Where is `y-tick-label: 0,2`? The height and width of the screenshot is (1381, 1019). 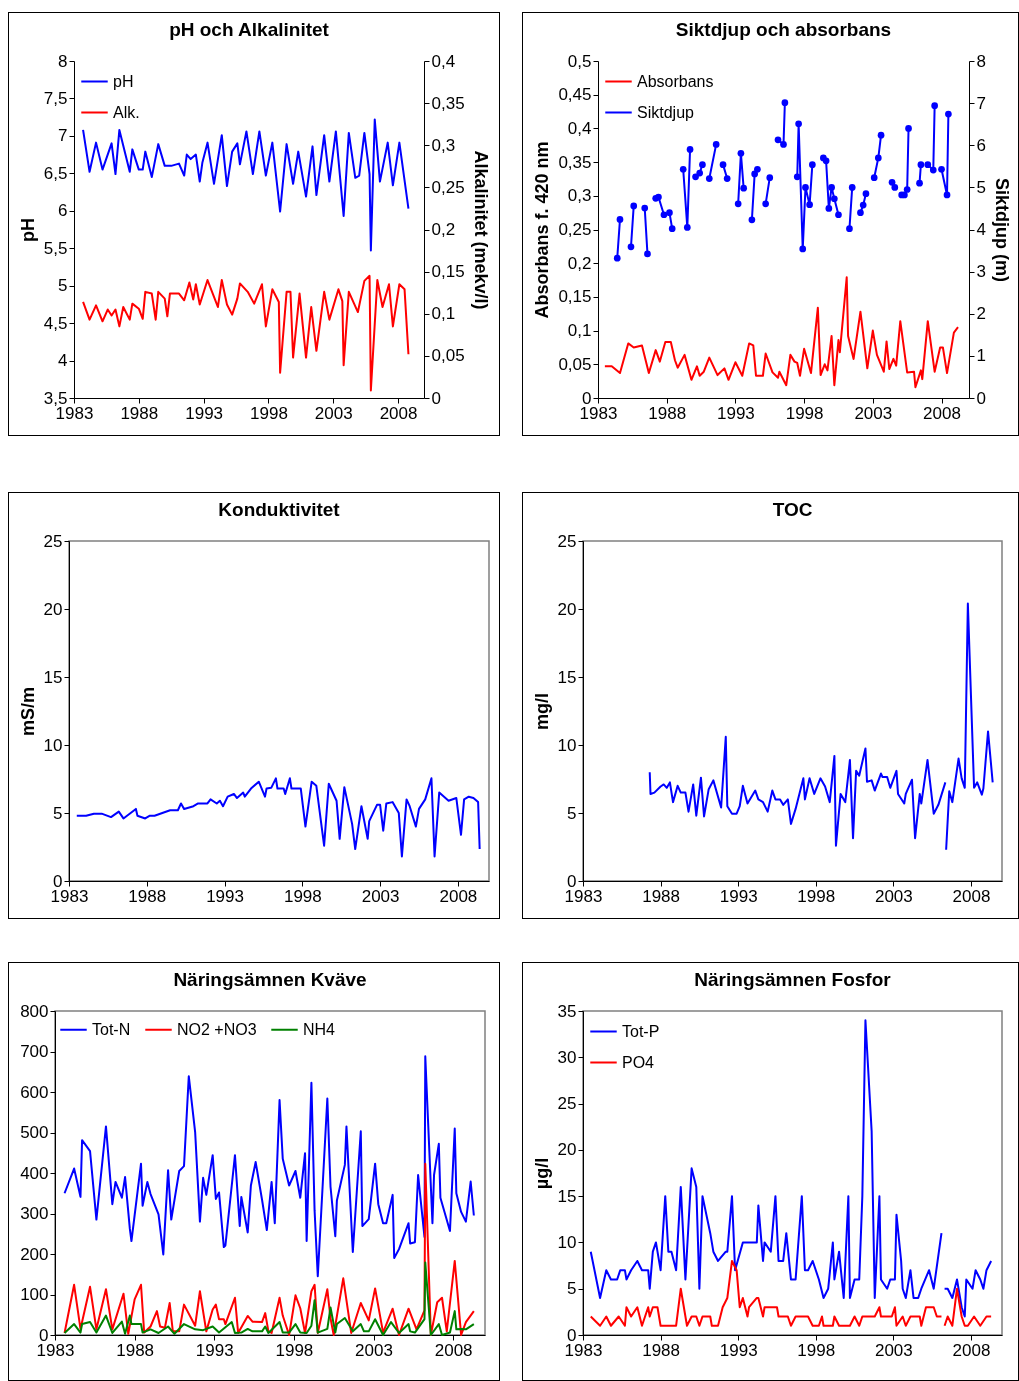 y-tick-label: 0,2 is located at coordinates (579, 263).